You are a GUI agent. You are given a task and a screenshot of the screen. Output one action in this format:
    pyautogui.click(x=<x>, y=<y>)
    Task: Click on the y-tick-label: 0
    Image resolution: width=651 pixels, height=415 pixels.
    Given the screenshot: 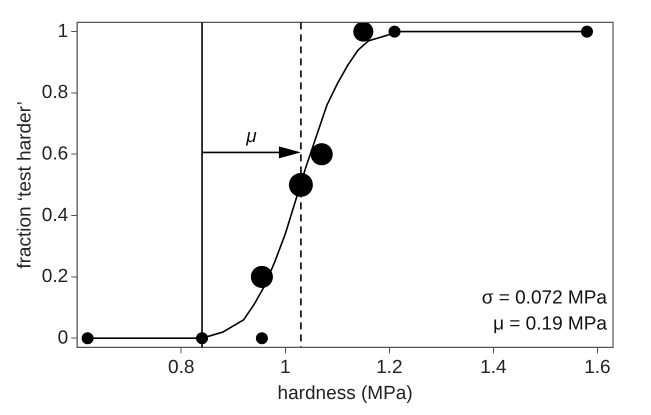 What is the action you would take?
    pyautogui.click(x=63, y=337)
    